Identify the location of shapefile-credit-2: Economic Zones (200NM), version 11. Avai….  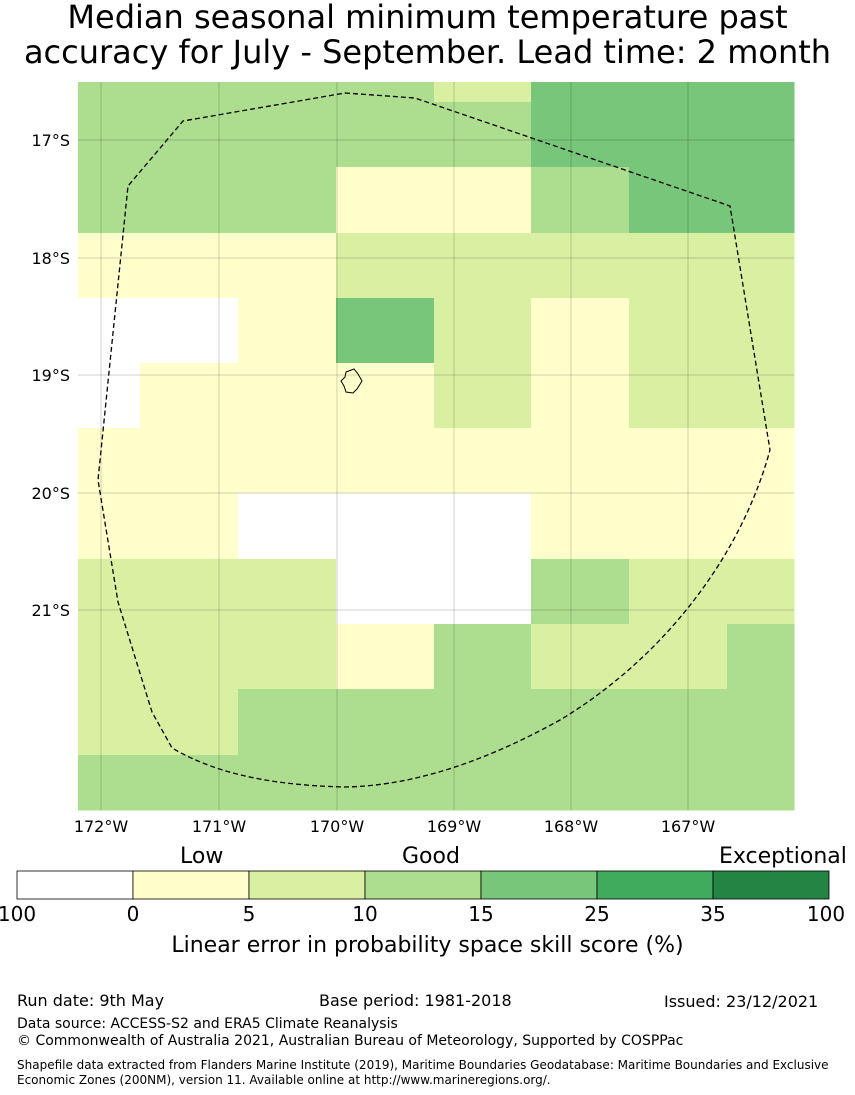
(284, 1080).